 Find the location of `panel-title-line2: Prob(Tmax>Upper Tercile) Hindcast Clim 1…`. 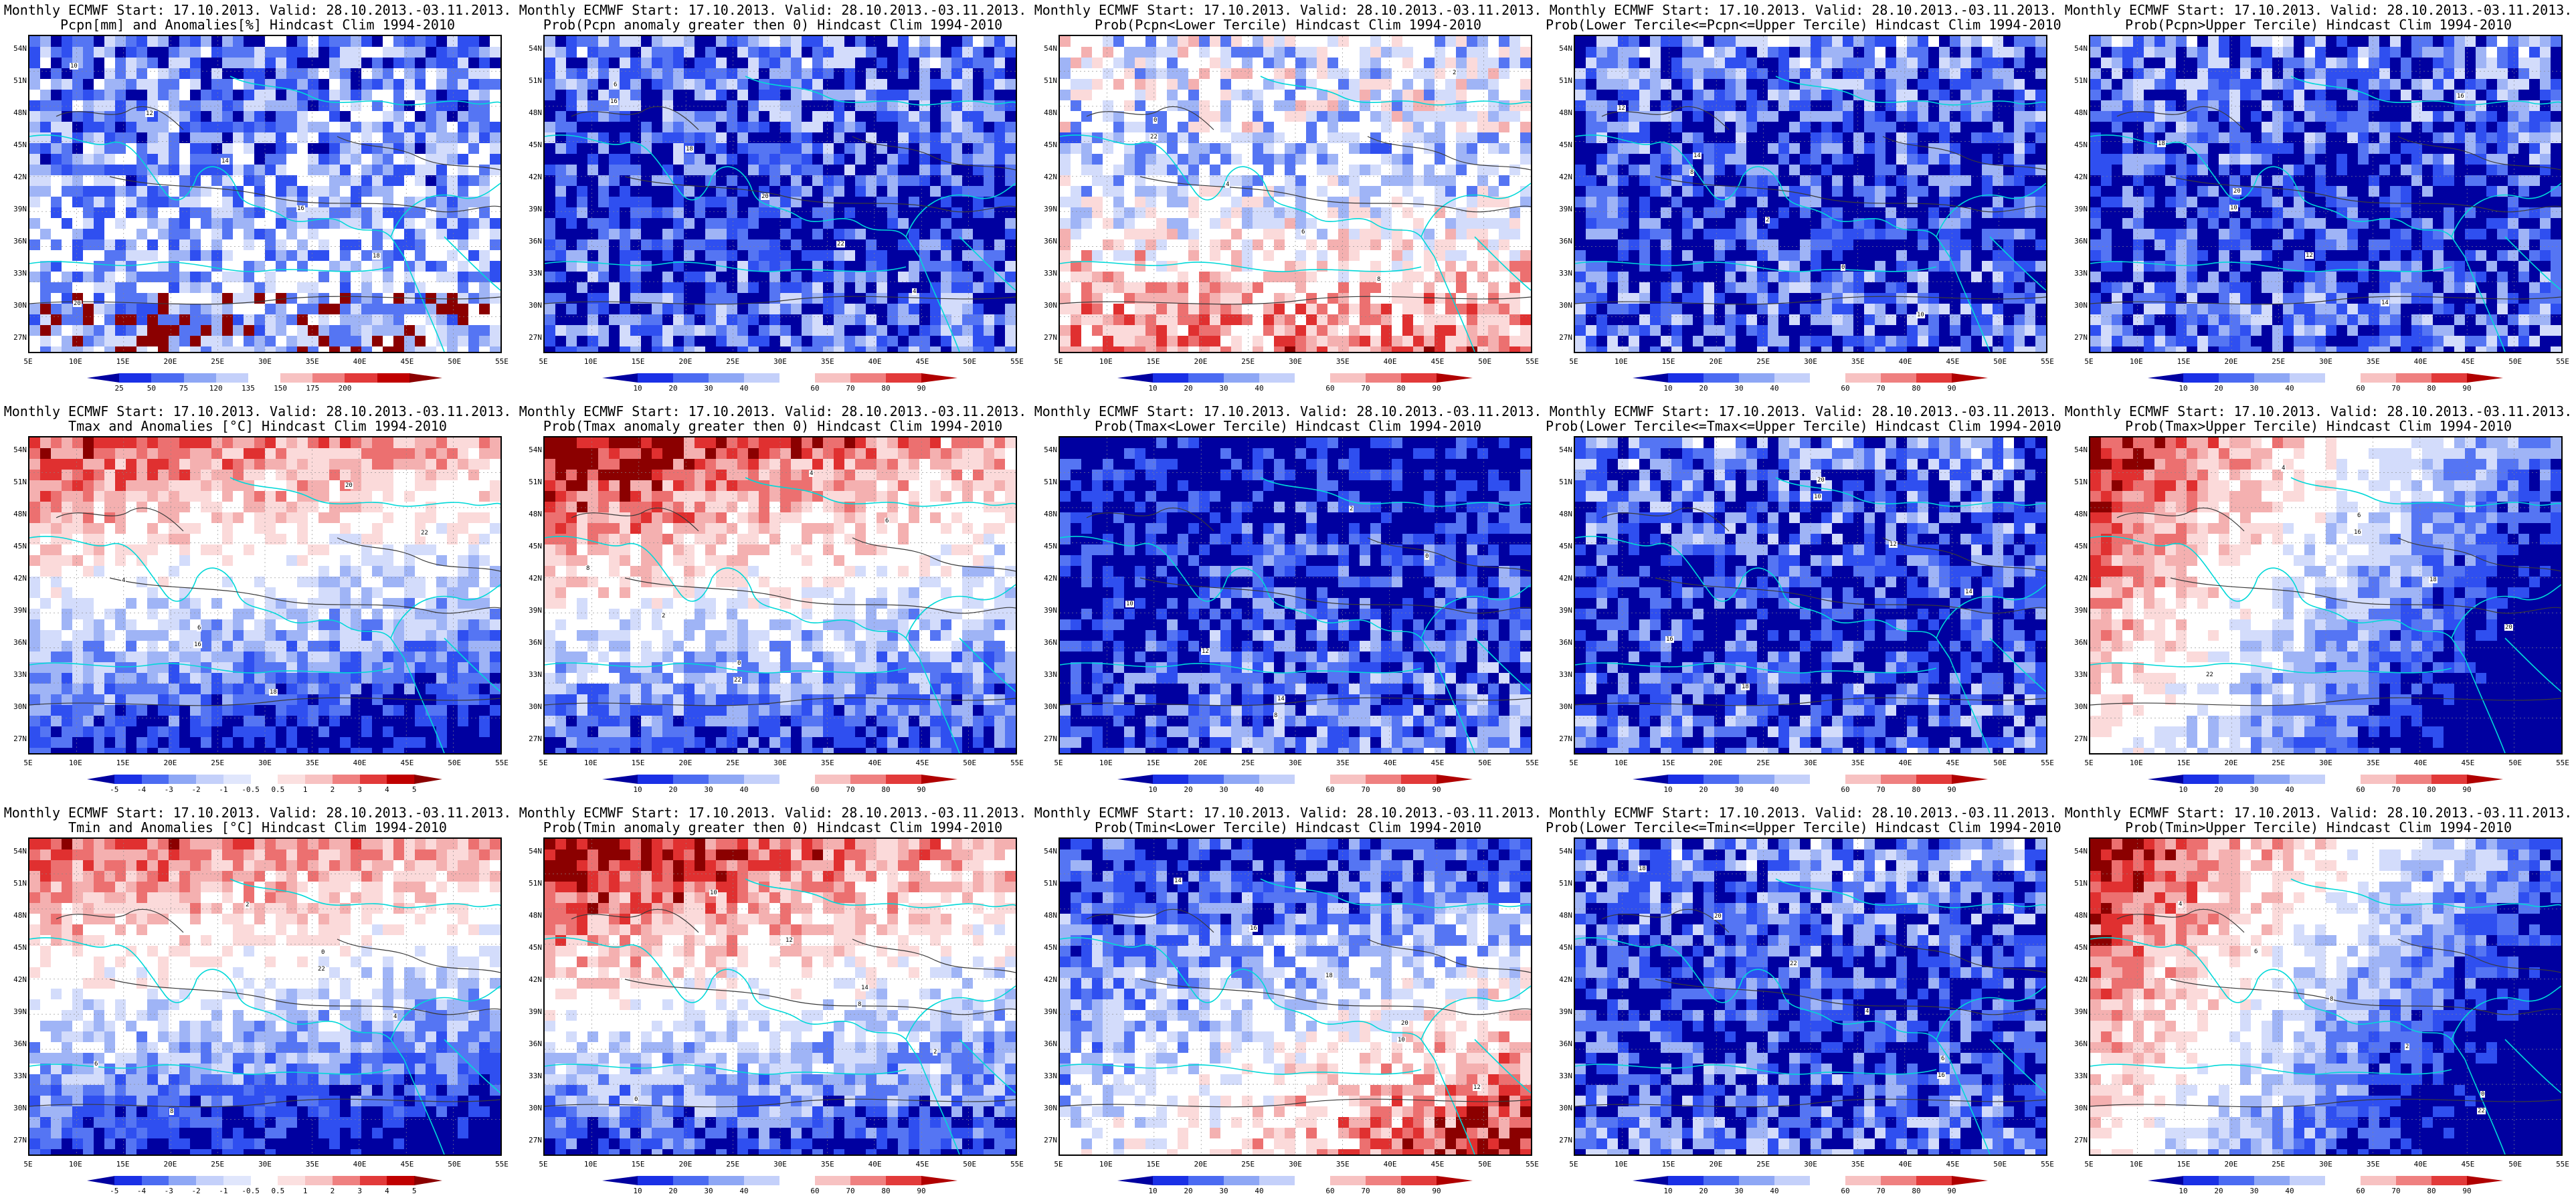

panel-title-line2: Prob(Tmax>Upper Tercile) Hindcast Clim 1… is located at coordinates (2318, 426).